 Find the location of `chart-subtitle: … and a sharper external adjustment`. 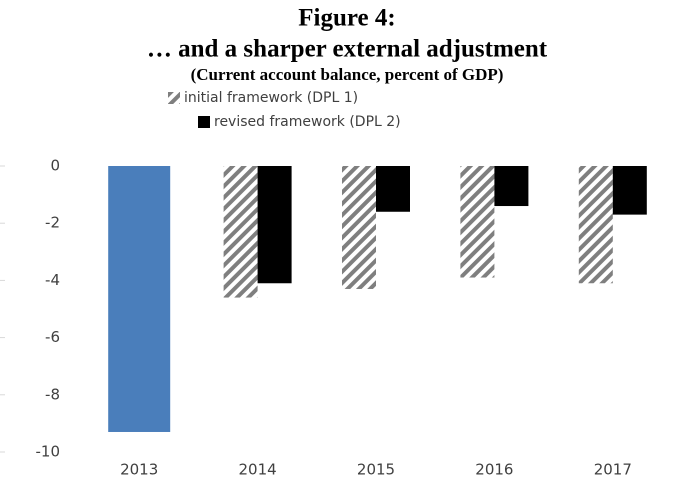

chart-subtitle: … and a sharper external adjustment is located at coordinates (347, 49).